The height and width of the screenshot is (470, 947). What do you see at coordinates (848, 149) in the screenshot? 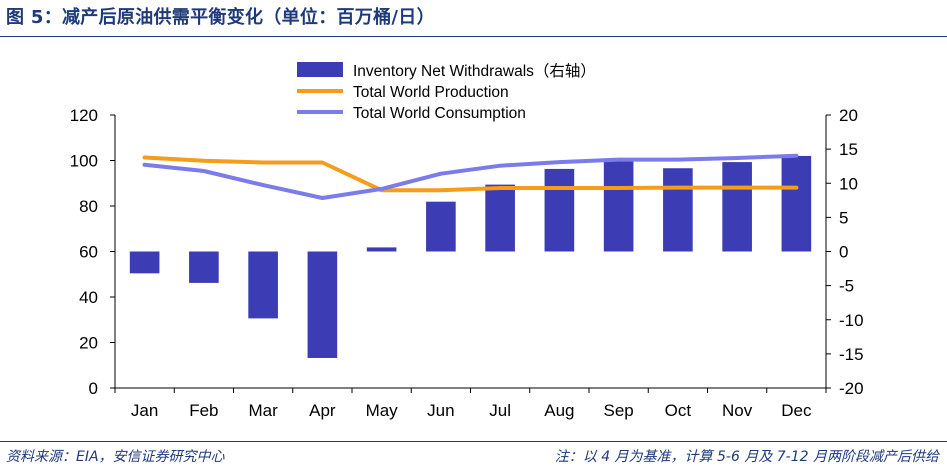
I see `right-tick-label: 15` at bounding box center [848, 149].